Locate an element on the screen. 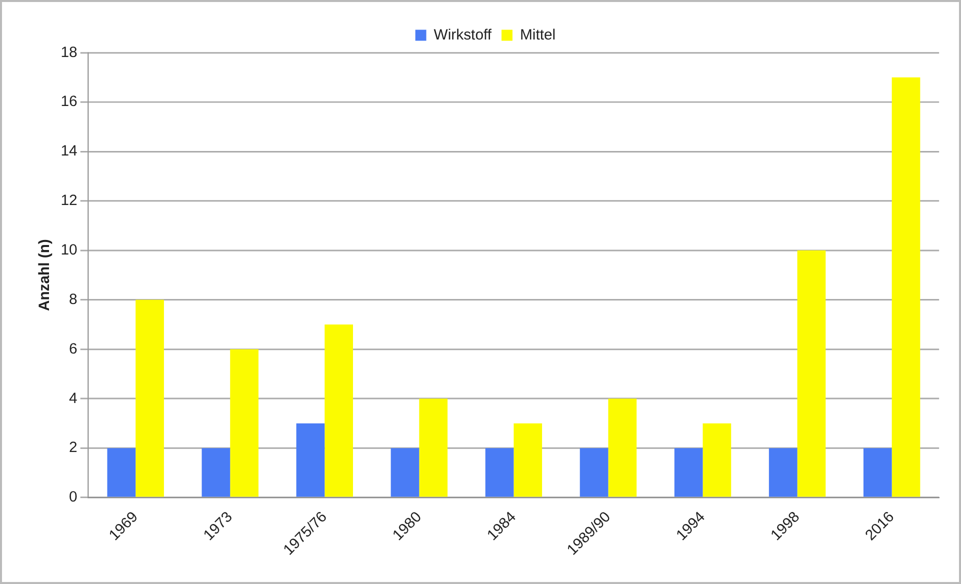 This screenshot has width=961, height=584. legend-label: Mittel is located at coordinates (538, 35).